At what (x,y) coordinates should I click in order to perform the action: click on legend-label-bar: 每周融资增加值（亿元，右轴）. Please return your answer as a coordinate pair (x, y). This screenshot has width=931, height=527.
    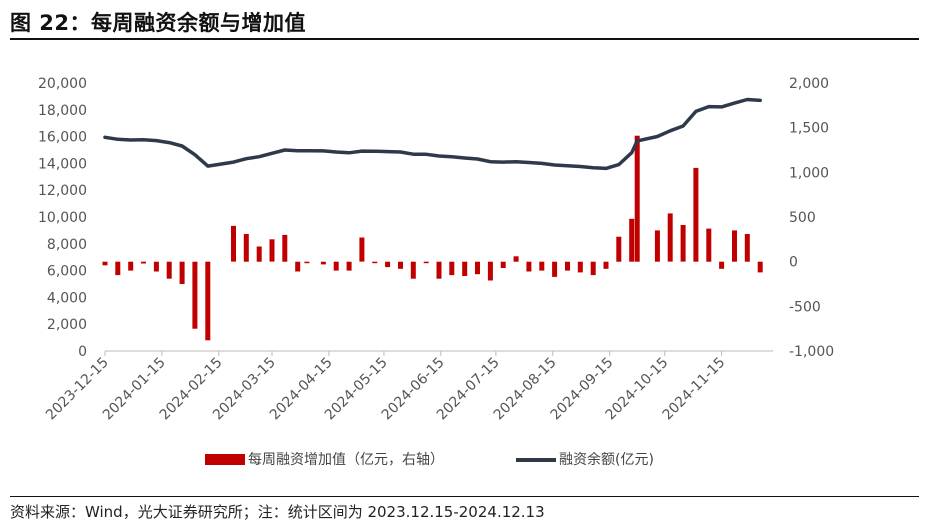
    Looking at the image, I should click on (346, 460).